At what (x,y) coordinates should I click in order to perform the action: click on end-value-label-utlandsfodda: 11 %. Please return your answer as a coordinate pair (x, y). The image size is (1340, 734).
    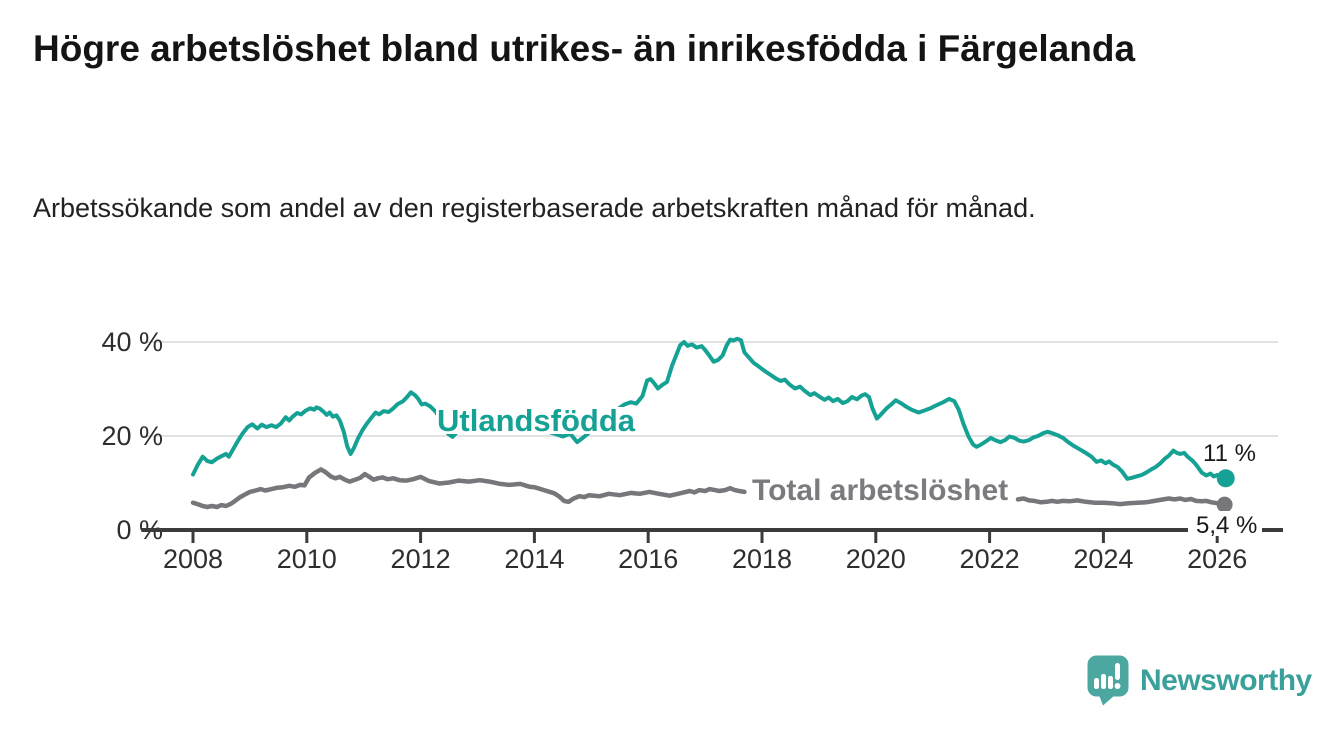
    Looking at the image, I should click on (1229, 453).